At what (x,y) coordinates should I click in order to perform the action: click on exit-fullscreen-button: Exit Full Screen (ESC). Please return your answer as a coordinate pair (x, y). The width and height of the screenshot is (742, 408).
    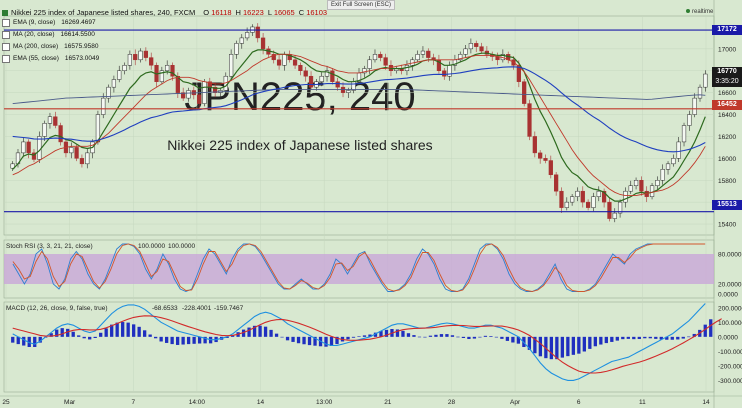
    Looking at the image, I should click on (361, 5).